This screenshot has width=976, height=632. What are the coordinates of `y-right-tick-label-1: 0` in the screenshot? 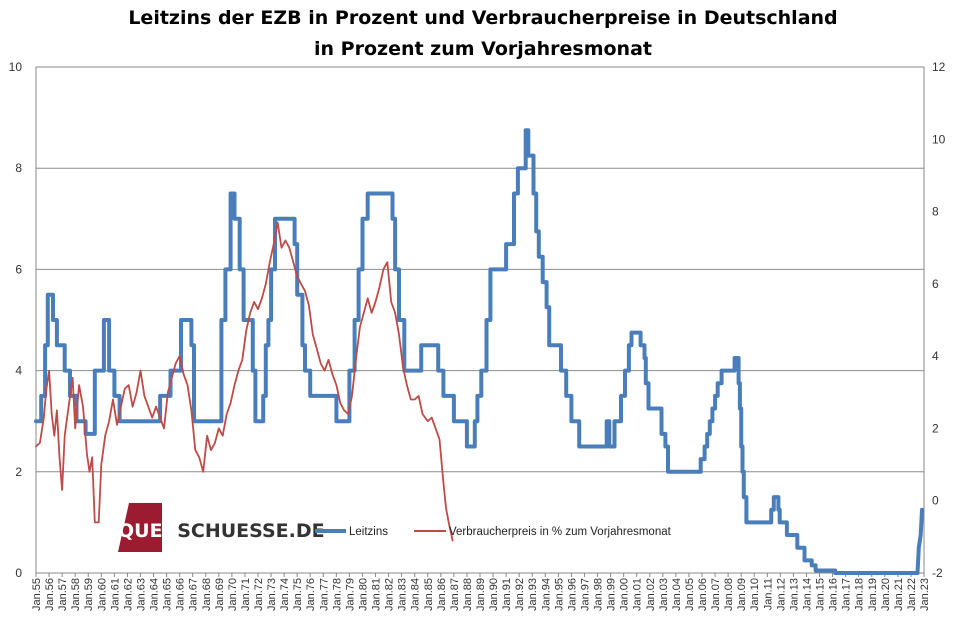 It's located at (935, 501).